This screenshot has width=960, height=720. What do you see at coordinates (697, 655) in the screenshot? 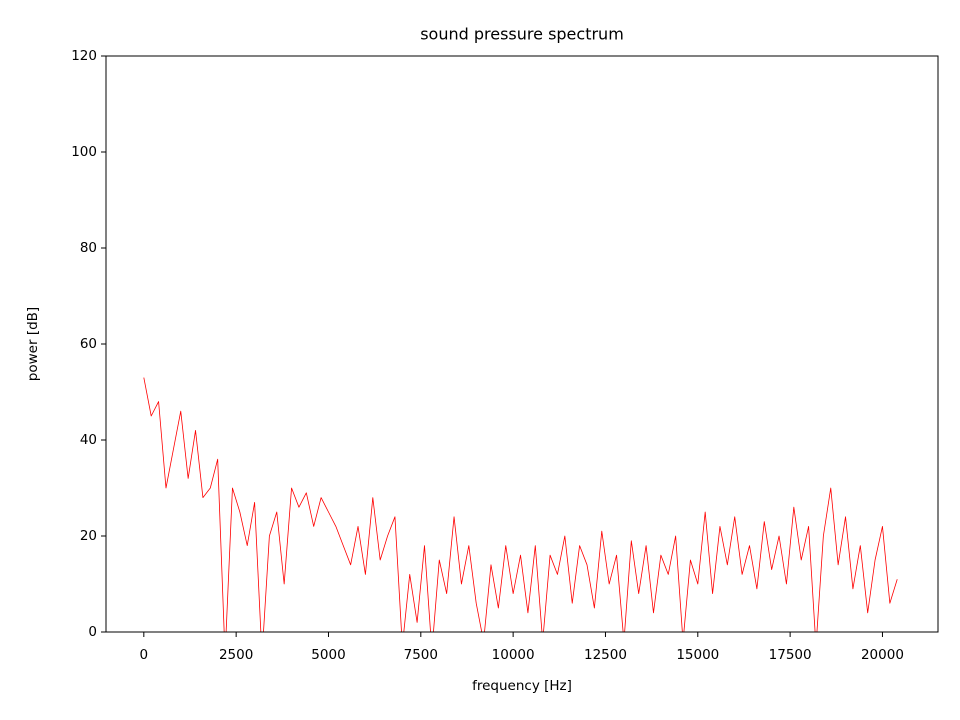
I see `x-tick-label: 15000` at bounding box center [697, 655].